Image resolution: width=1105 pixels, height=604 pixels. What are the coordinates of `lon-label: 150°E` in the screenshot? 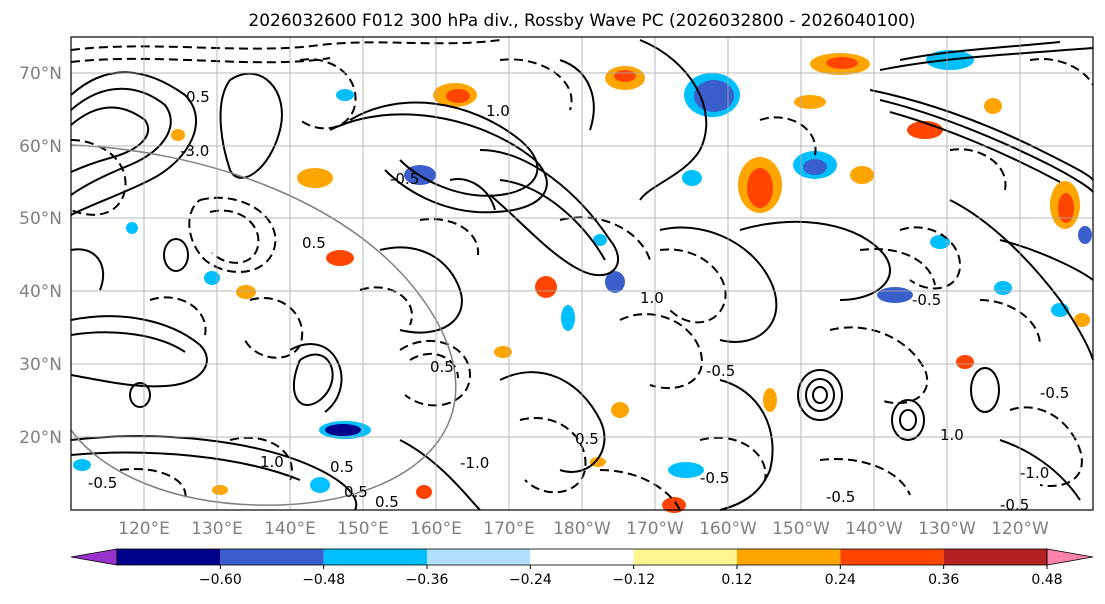 It's located at (363, 529).